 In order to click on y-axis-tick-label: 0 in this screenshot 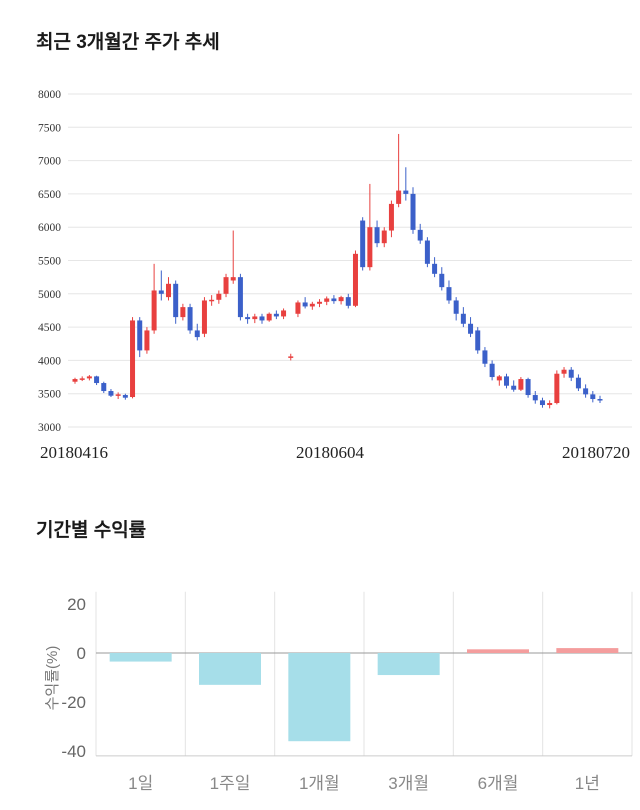, I will do `click(81, 653)`.